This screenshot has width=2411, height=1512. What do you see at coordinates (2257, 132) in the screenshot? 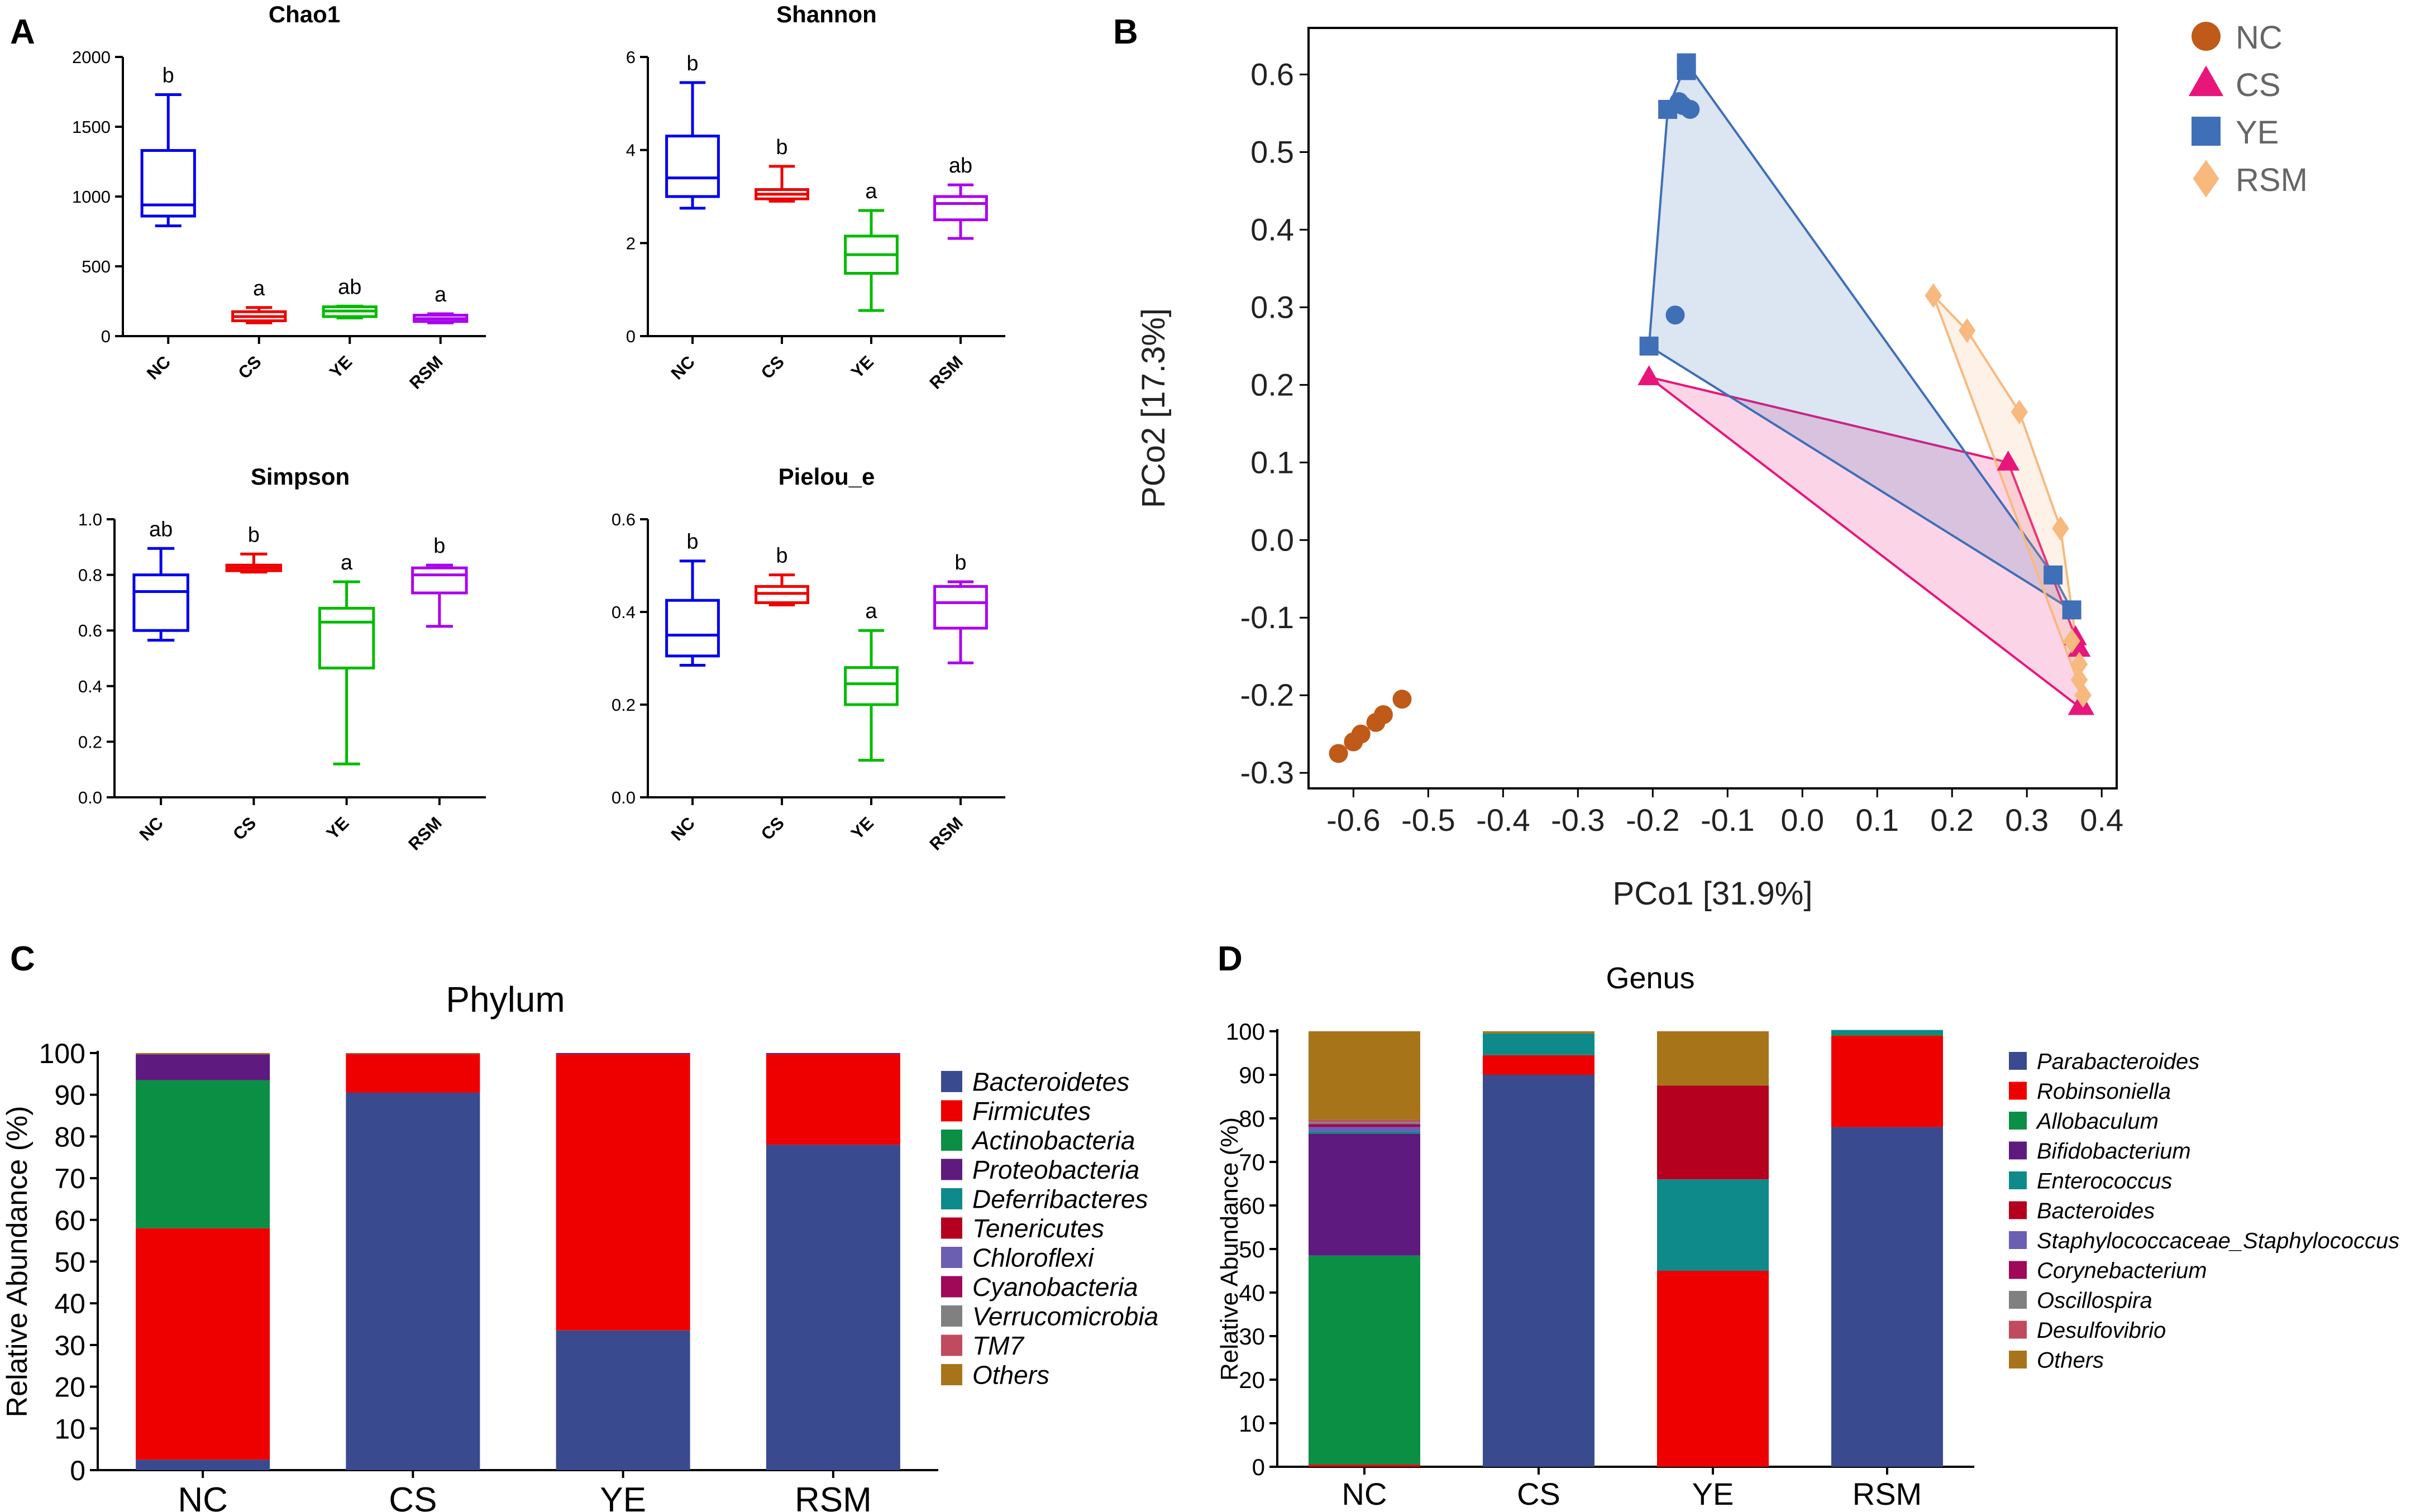
I see `pcoa-legend-label: YE` at bounding box center [2257, 132].